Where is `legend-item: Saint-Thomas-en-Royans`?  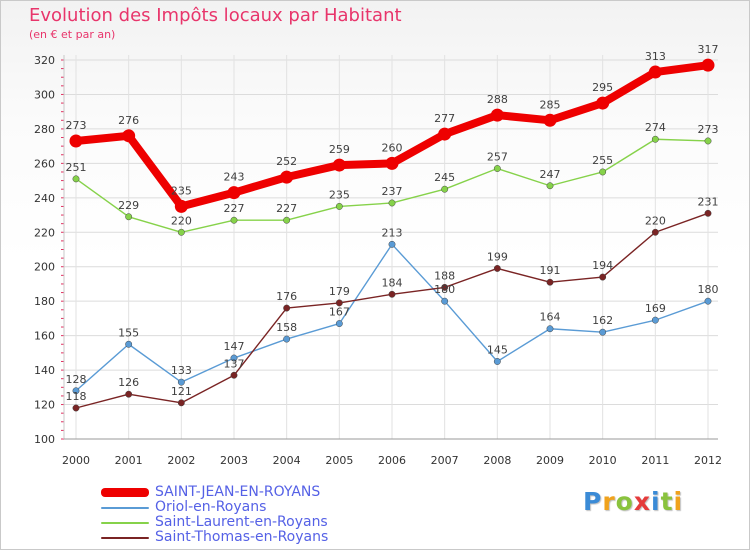
legend-item: Saint-Thomas-en-Royans is located at coordinates (251, 537).